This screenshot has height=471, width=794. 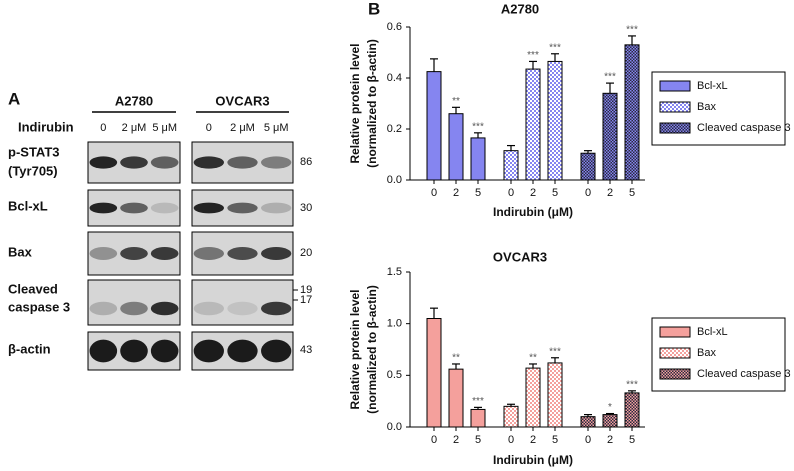 What do you see at coordinates (394, 272) in the screenshot?
I see `y-tick-label: 1.5` at bounding box center [394, 272].